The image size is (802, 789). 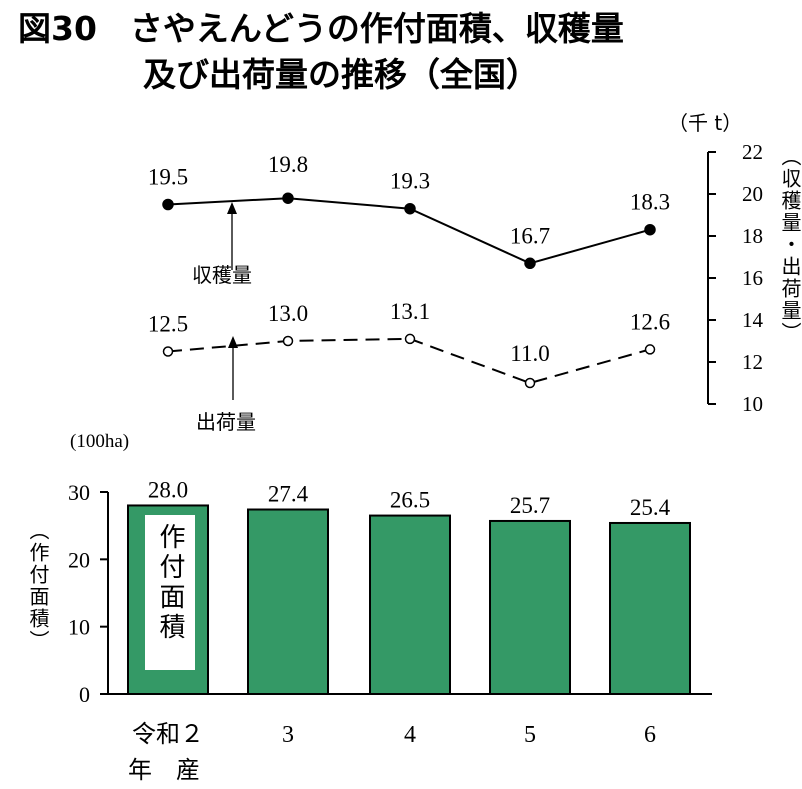 I want to click on line-y-tick-label: 18, so click(x=752, y=236).